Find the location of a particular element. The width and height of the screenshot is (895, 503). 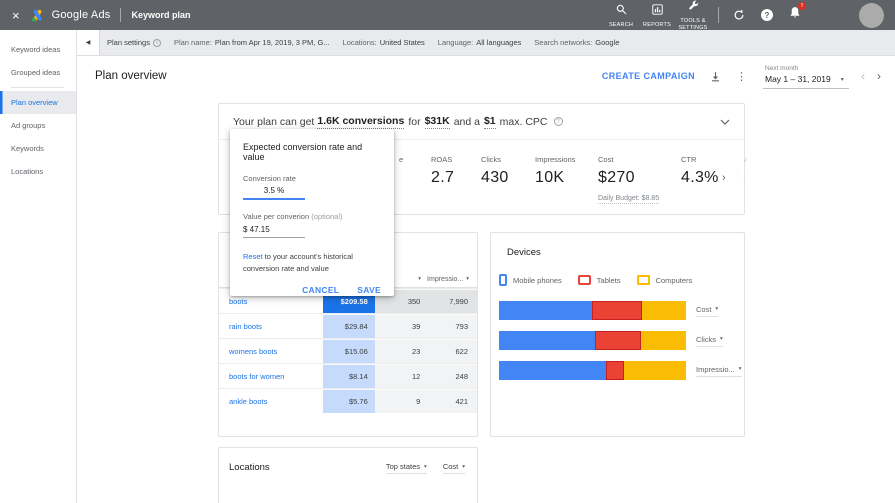

dropdown-label: Clicks is located at coordinates (706, 339).